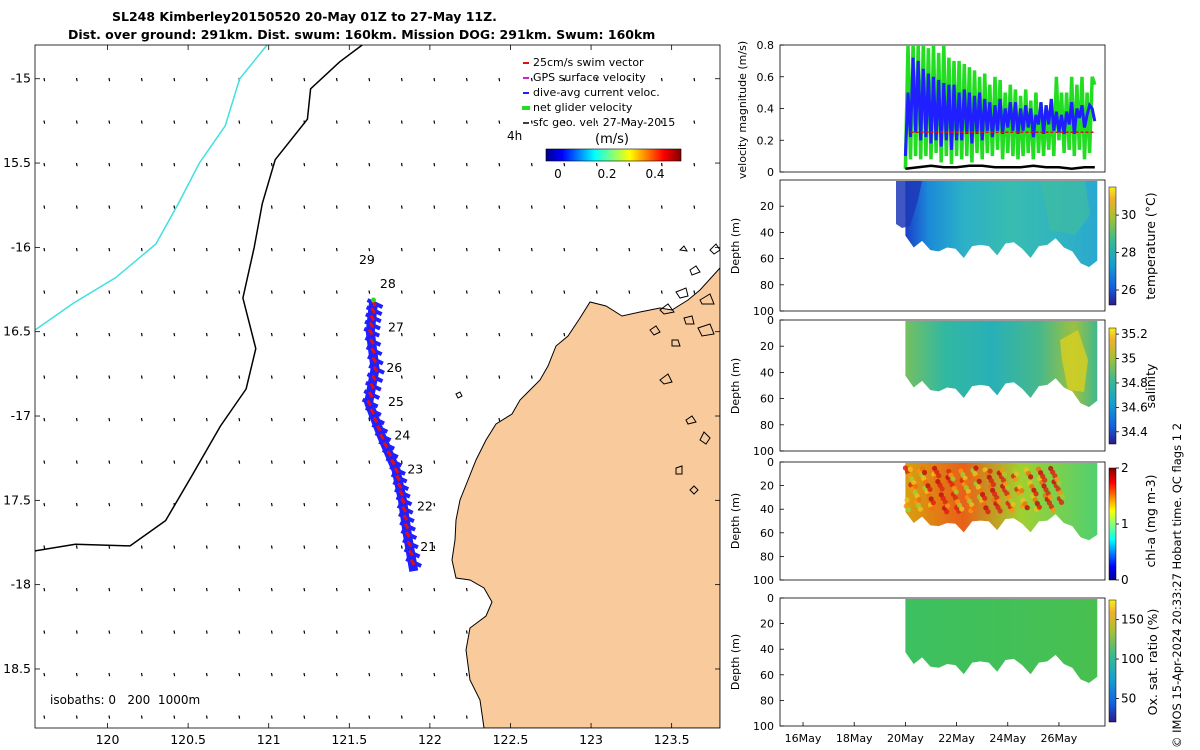 Image resolution: width=1200 pixels, height=750 pixels. What do you see at coordinates (803, 738) in the screenshot?
I see `date-tick-label: 16May` at bounding box center [803, 738].